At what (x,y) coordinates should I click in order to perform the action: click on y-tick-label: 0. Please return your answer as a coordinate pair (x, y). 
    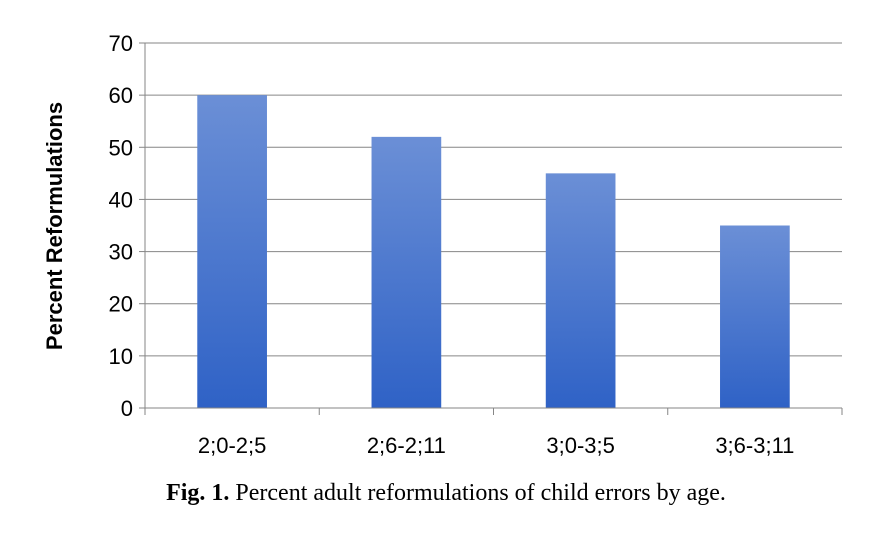
    Looking at the image, I should click on (127, 408).